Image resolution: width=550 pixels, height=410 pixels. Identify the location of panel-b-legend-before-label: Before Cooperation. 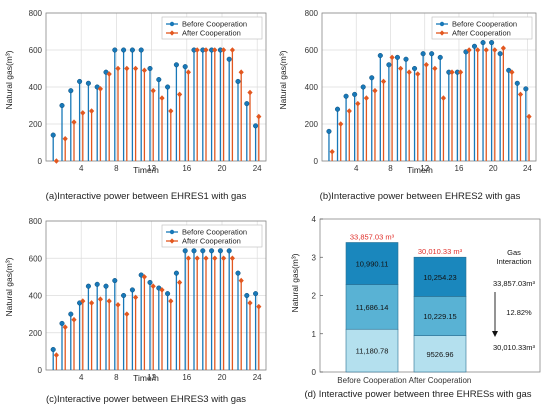
(484, 24).